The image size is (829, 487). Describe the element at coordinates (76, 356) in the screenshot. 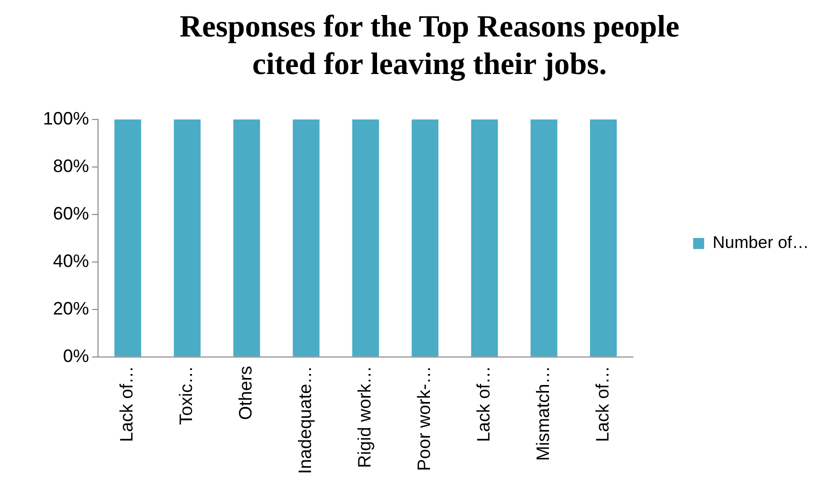

I see `y-tick-label: 0%` at that location.